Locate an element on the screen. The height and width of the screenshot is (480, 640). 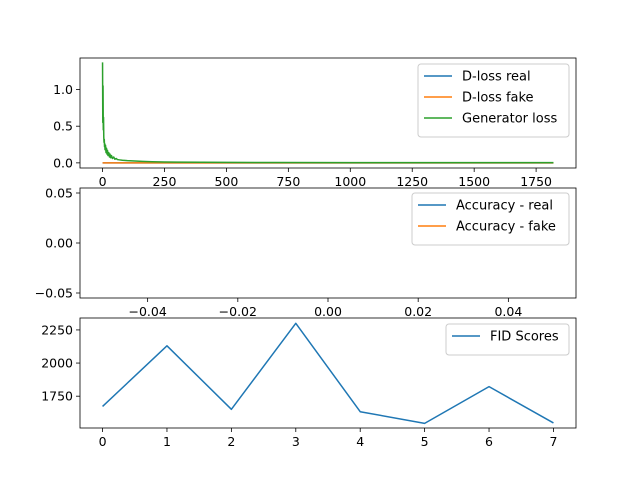
x-tick-label: −0.02 is located at coordinates (238, 311).